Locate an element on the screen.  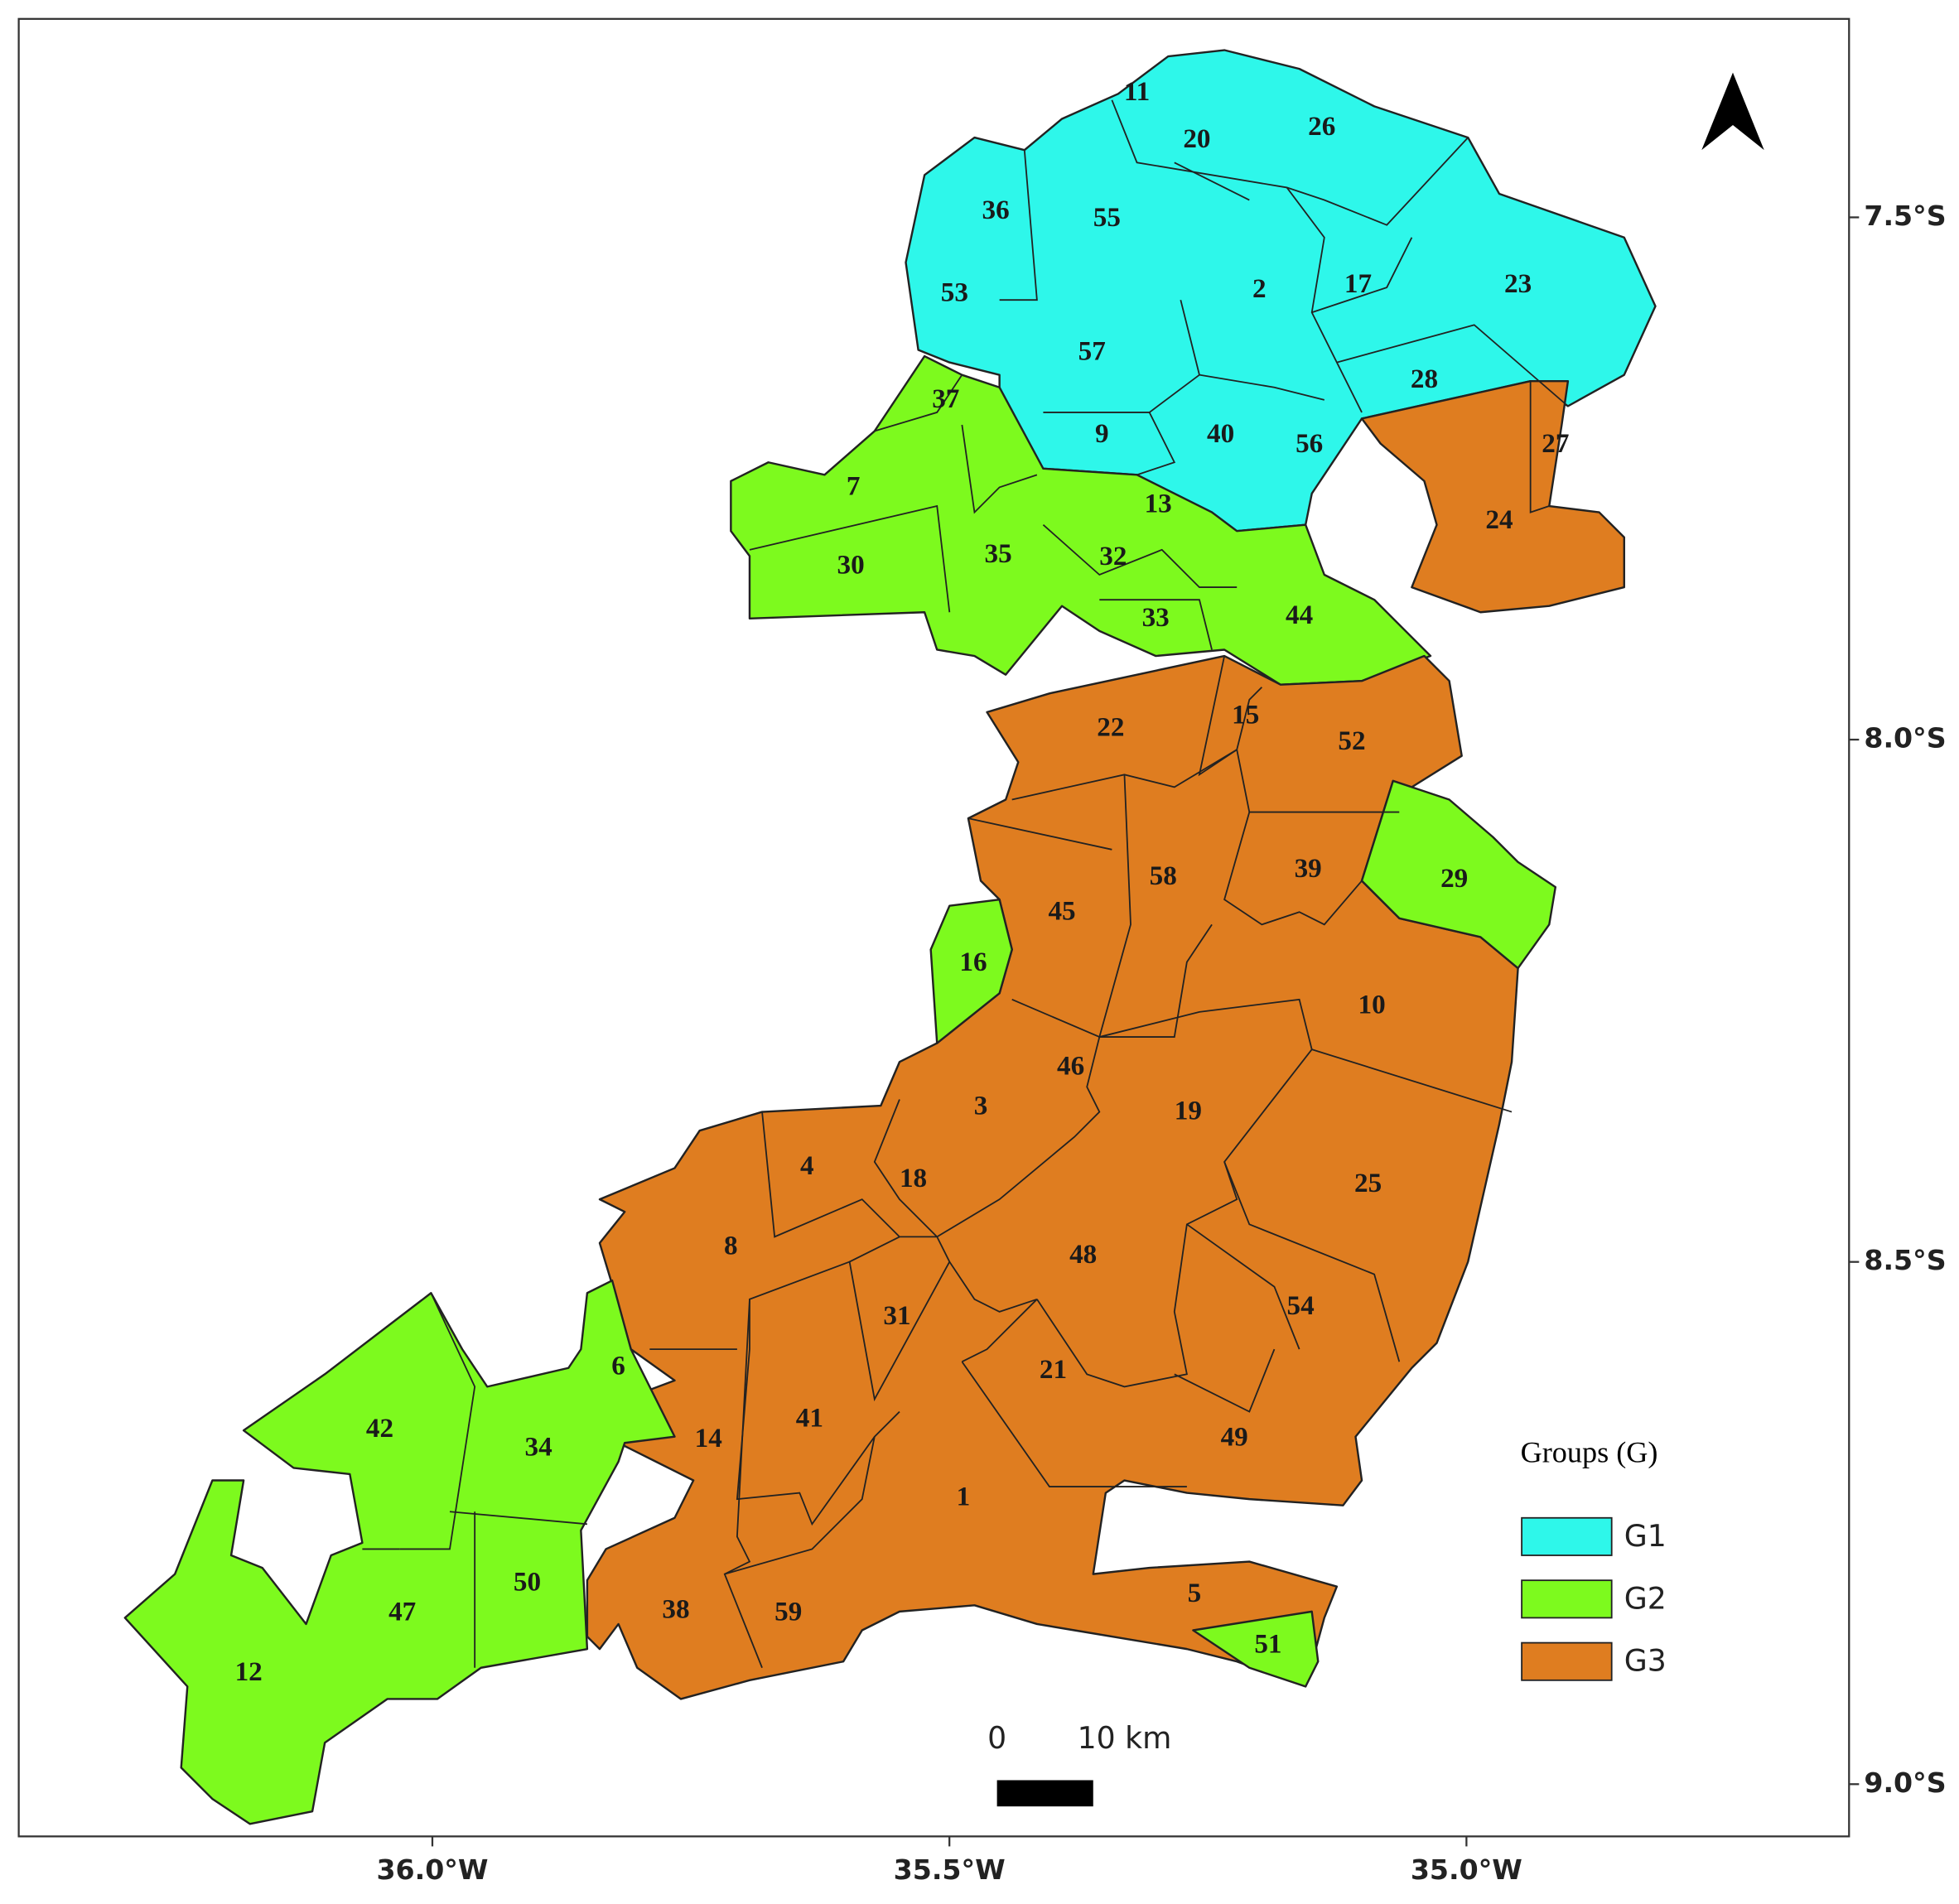
y-tick-label: 8.5°S is located at coordinates (1905, 1260).